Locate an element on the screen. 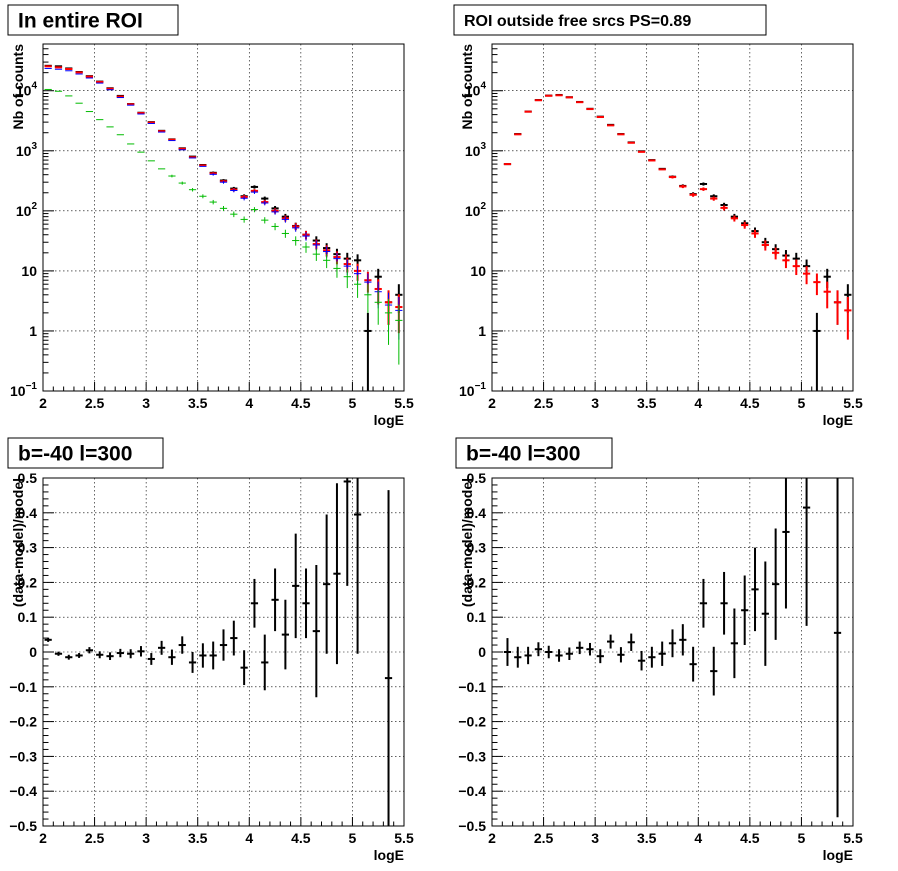 Image resolution: width=898 pixels, height=871 pixels. residual-series is located at coordinates (672, 648).